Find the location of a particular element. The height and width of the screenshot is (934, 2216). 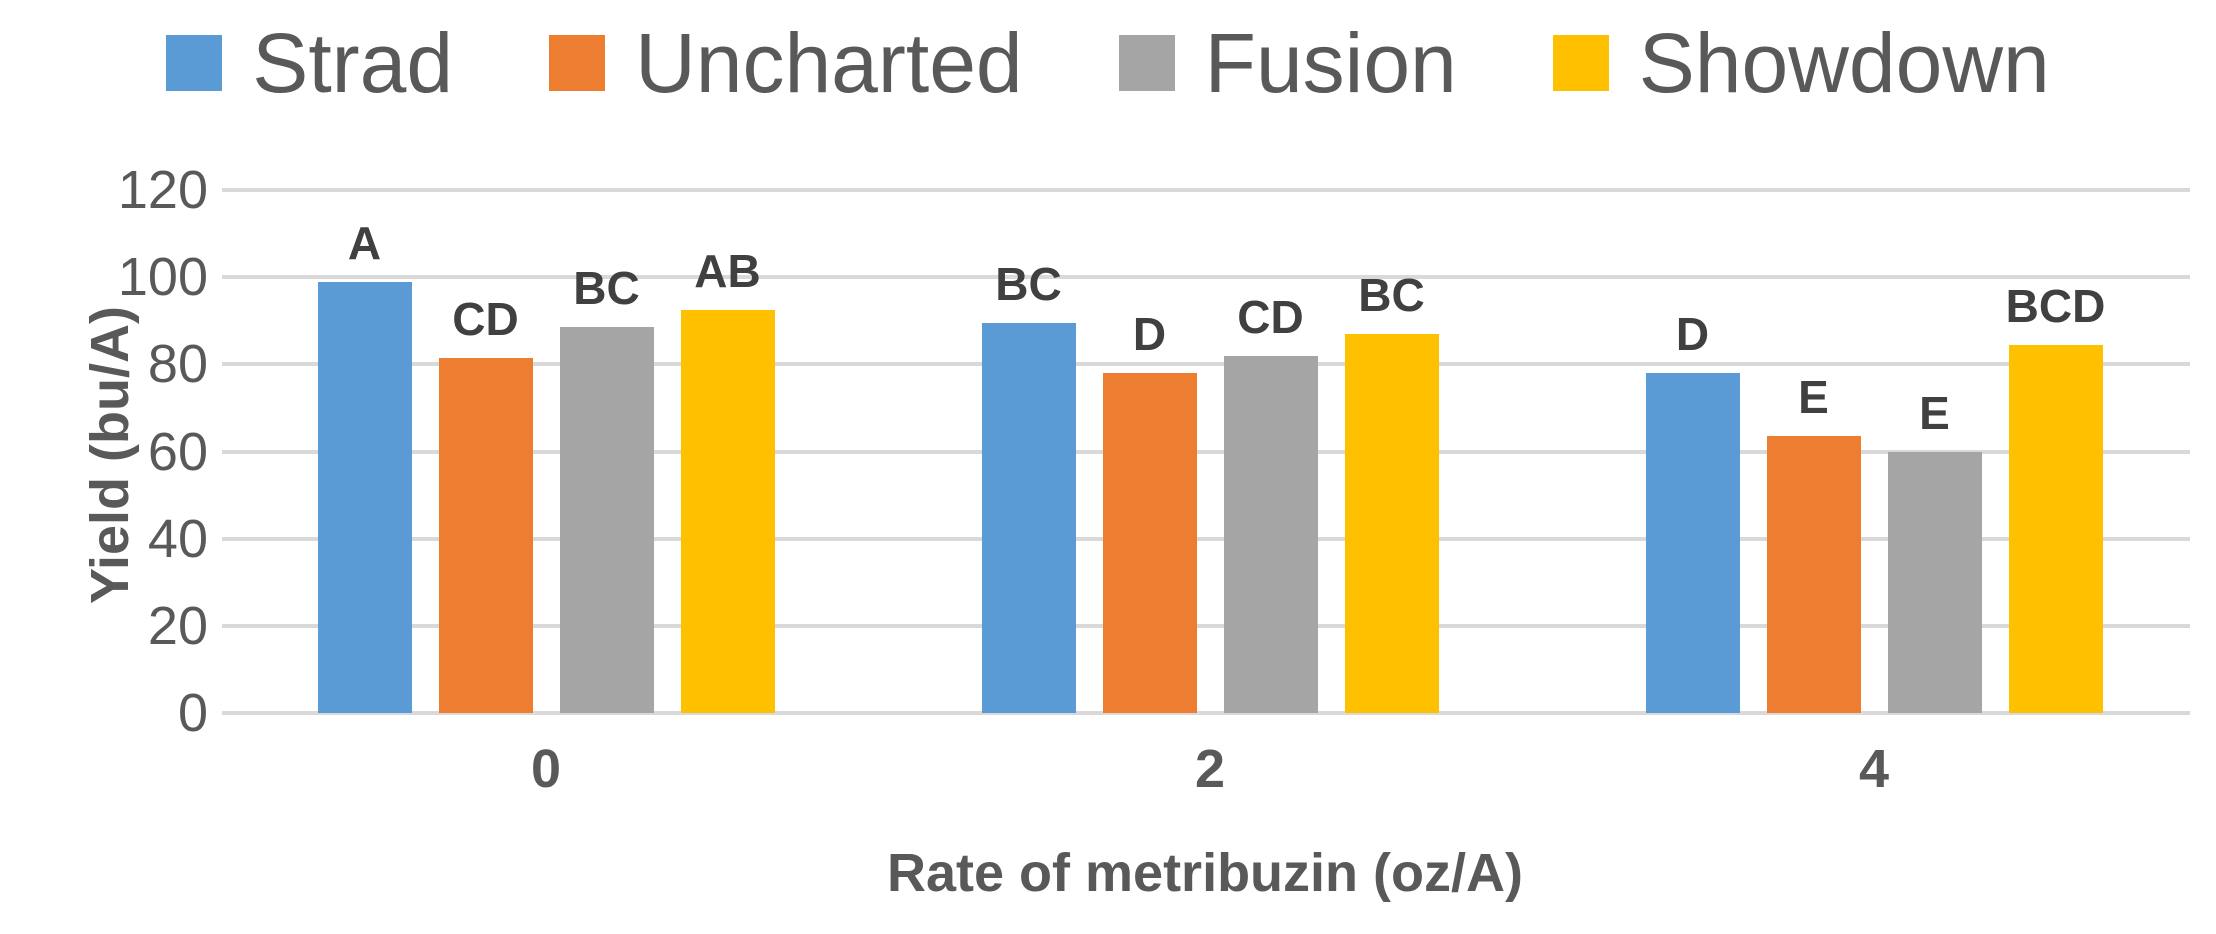

legend-swatch-showdown is located at coordinates (1580, 63).